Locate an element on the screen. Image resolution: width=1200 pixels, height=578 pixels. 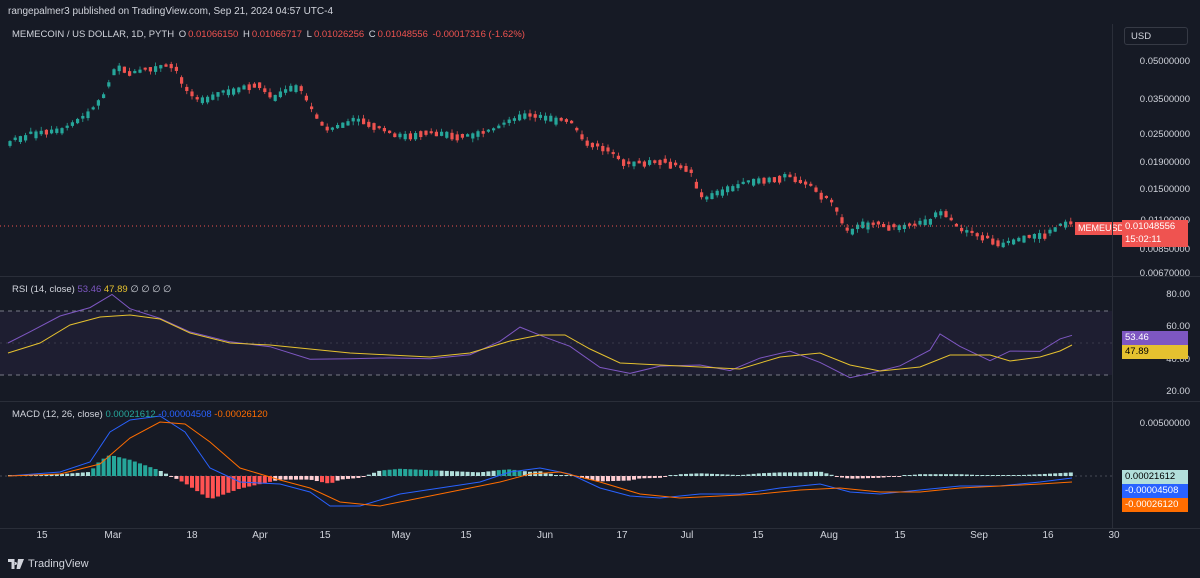
change-value: -0.00017316 (-1.62%) is located at coordinates (478, 34).